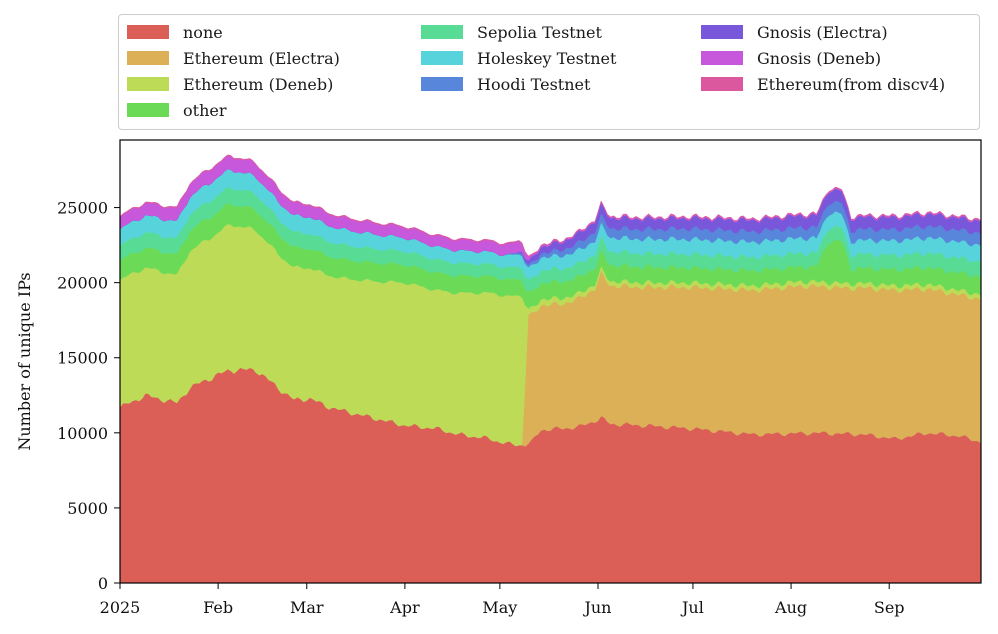  I want to click on legend-item: Holeskey Testnet, so click(518, 58).